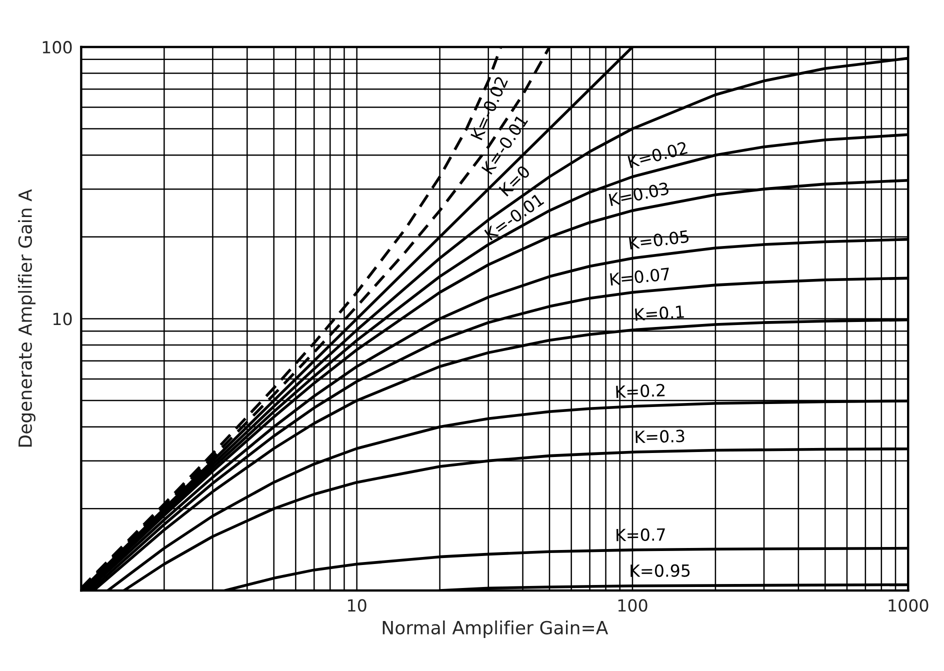 The height and width of the screenshot is (671, 944). What do you see at coordinates (357, 605) in the screenshot?
I see `x-tick-label: 10` at bounding box center [357, 605].